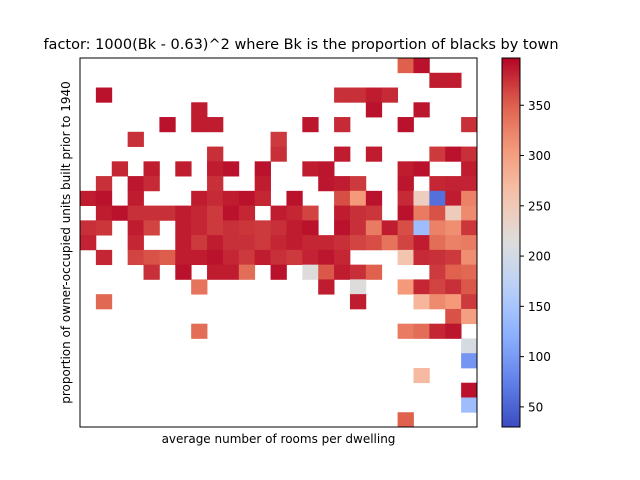 The image size is (640, 480). I want to click on colorbar-tick-label: 200, so click(539, 257).